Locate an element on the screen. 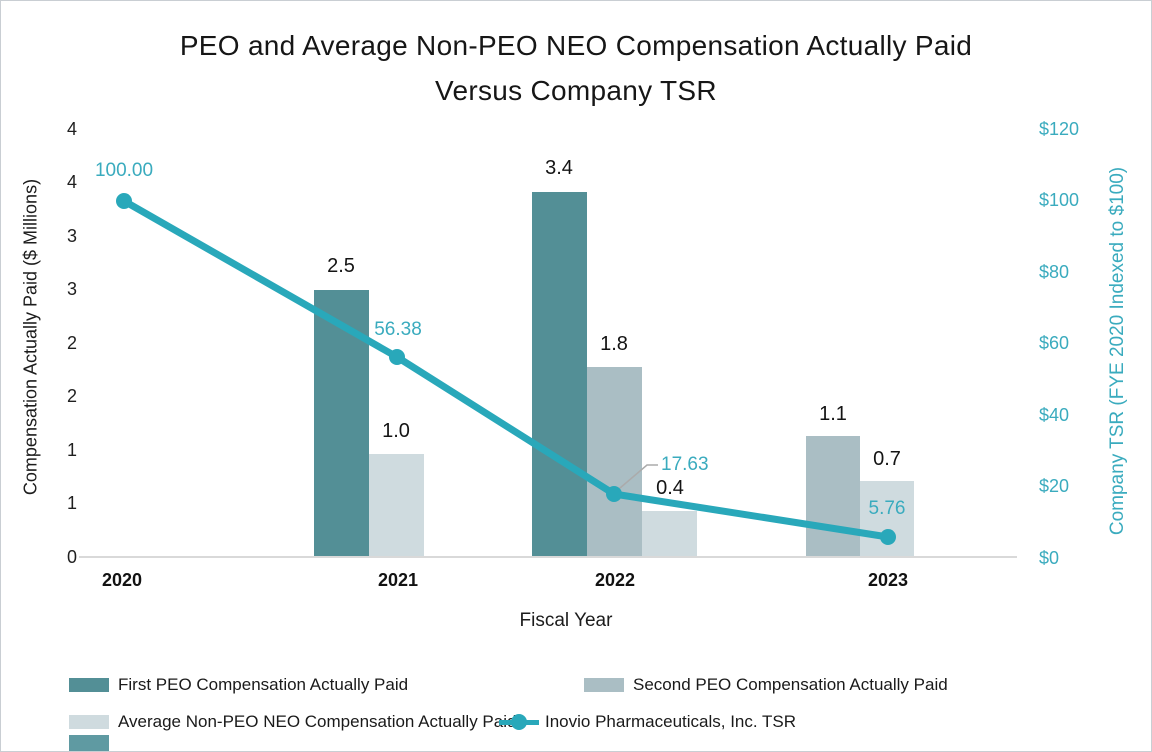 The image size is (1152, 752). legend-label-first-peo: First PEO Compensation Actually Paid is located at coordinates (263, 684).